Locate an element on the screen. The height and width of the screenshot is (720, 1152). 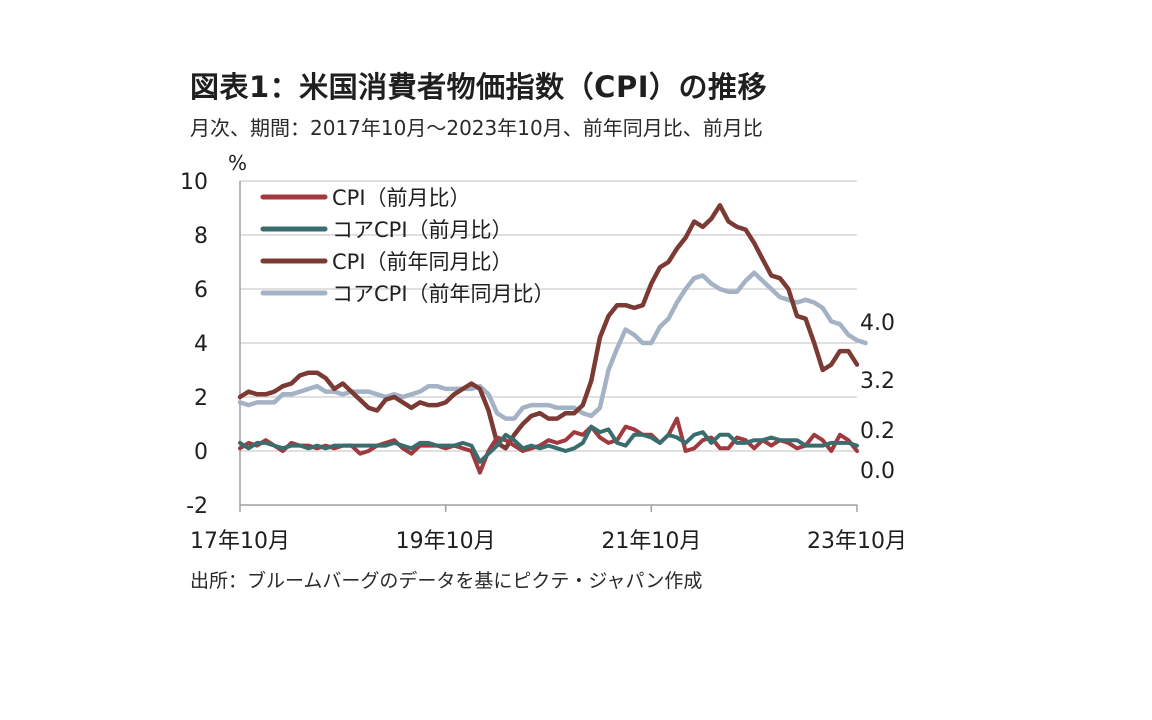
end-value-label: 0.0 is located at coordinates (877, 471).